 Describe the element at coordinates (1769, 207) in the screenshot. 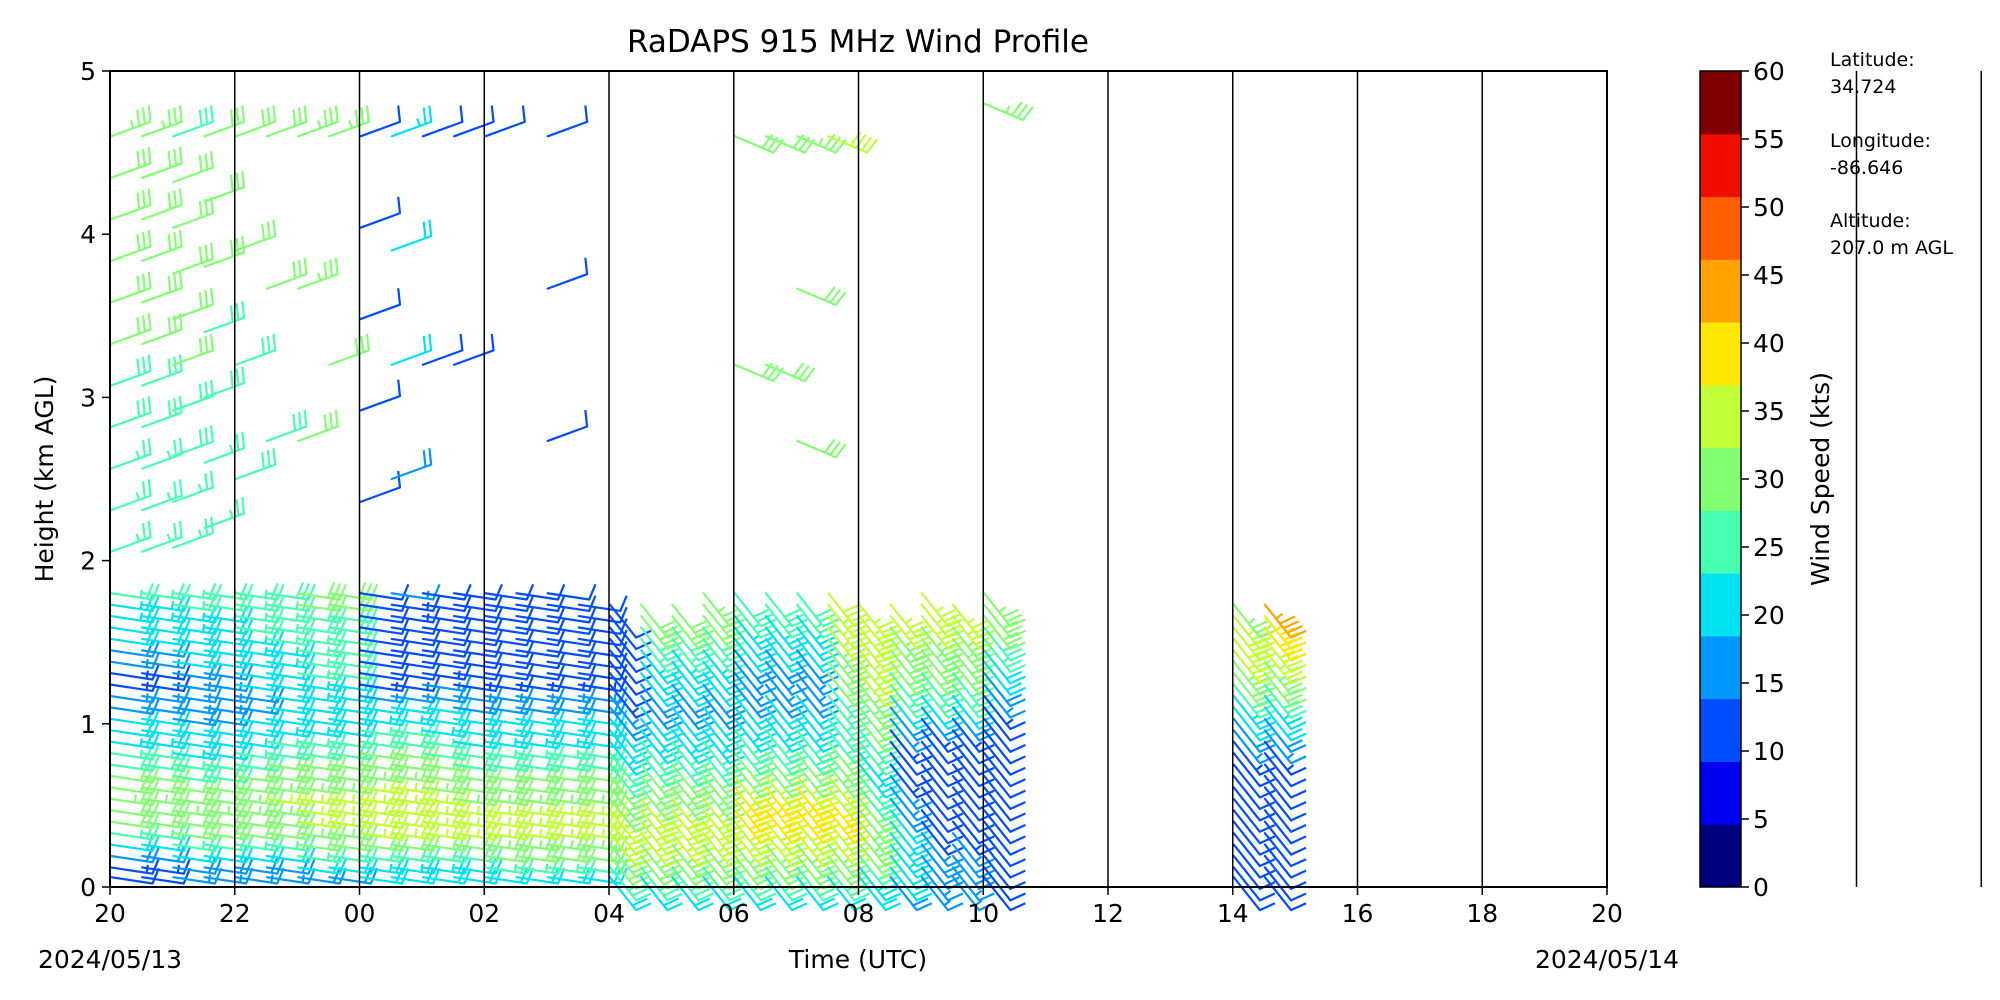

I see `colorbar-tick-label: 50` at that location.